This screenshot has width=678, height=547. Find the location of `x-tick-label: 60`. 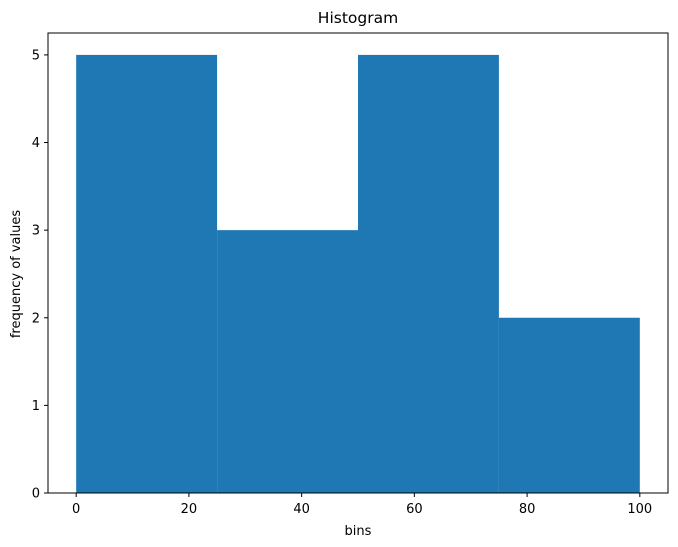

x-tick-label: 60 is located at coordinates (414, 509).